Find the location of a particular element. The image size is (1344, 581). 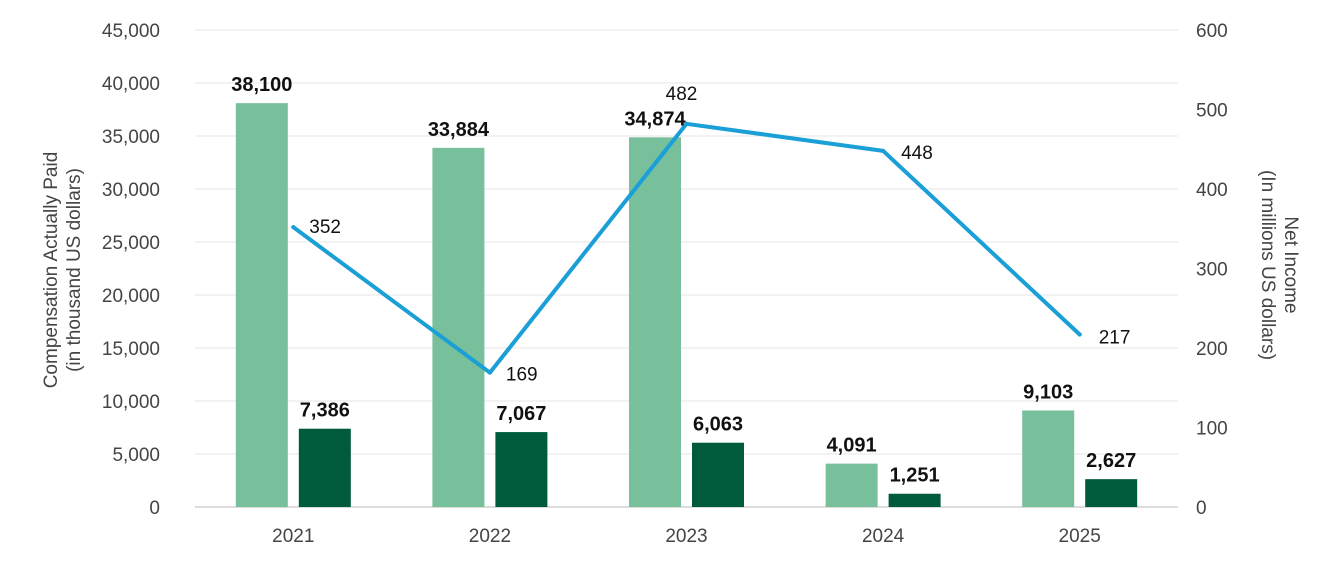

right-tick-label: 0 is located at coordinates (1201, 508).